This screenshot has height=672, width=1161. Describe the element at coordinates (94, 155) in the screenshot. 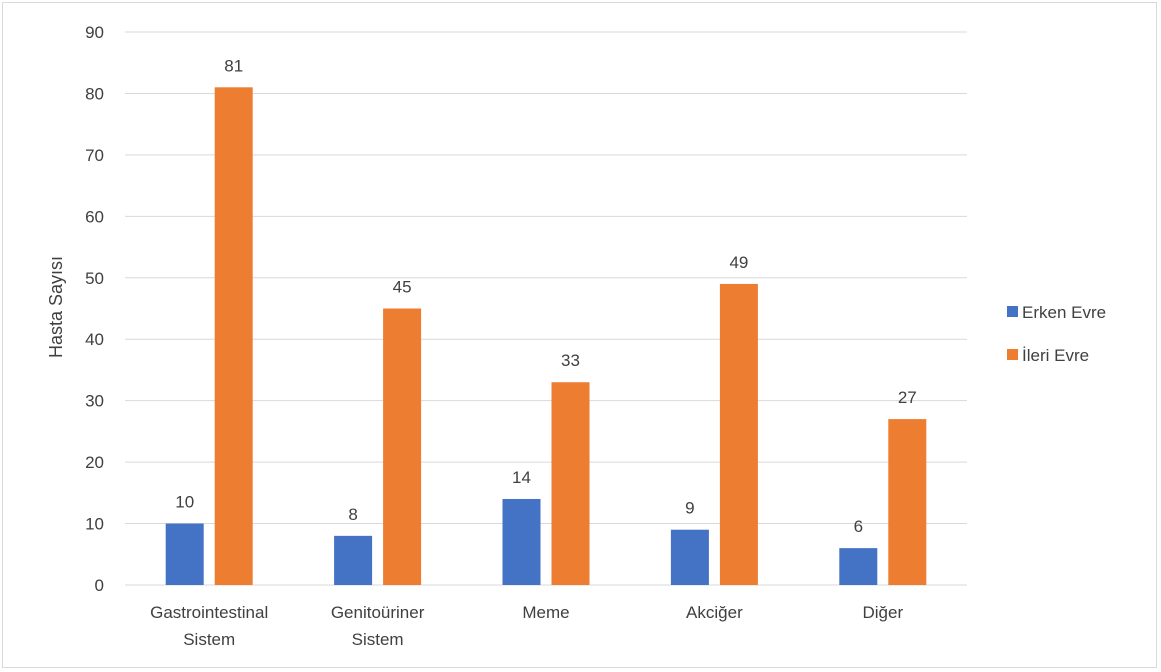

I see `y-tick-label: 70` at that location.